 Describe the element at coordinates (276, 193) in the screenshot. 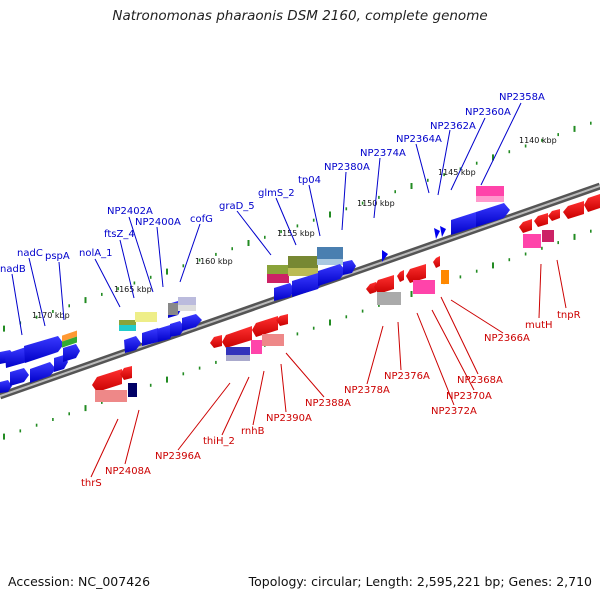

I see `gene-label: glmS_2` at that location.